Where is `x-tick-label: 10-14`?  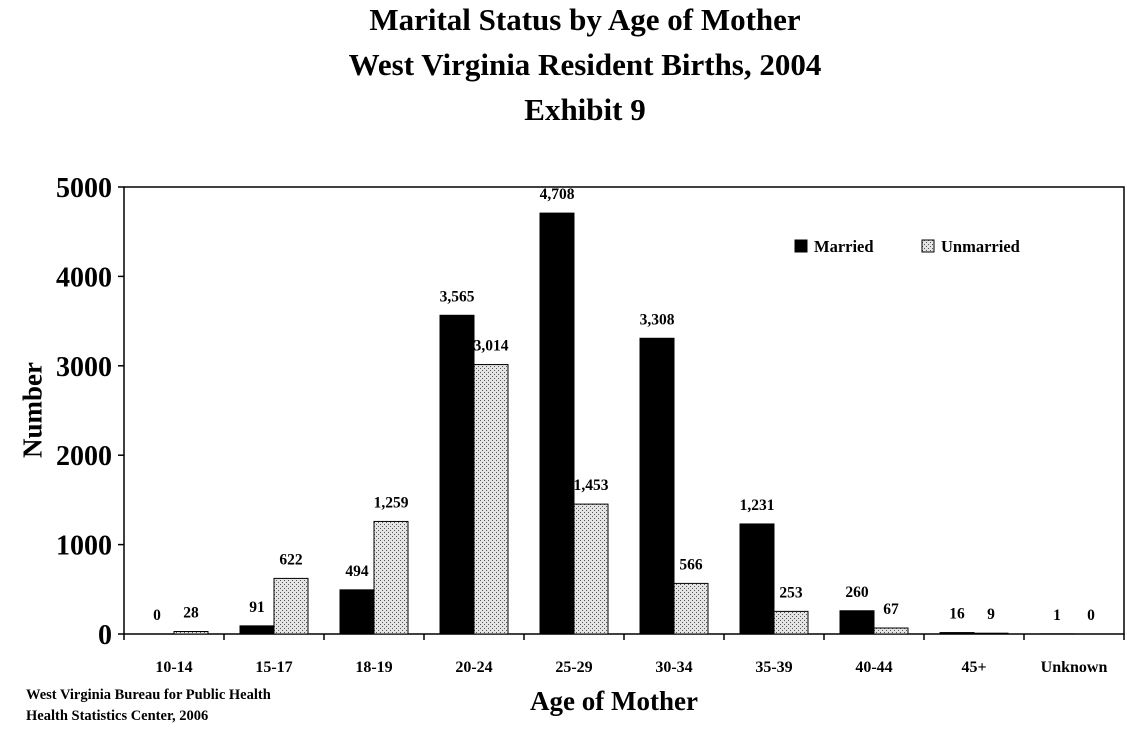 x-tick-label: 10-14 is located at coordinates (173, 667).